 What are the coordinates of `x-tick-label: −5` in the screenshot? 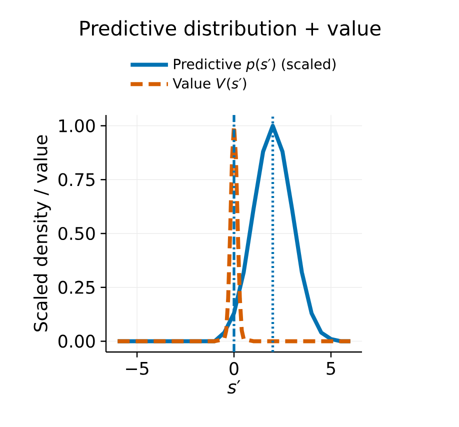 It's located at (137, 368).